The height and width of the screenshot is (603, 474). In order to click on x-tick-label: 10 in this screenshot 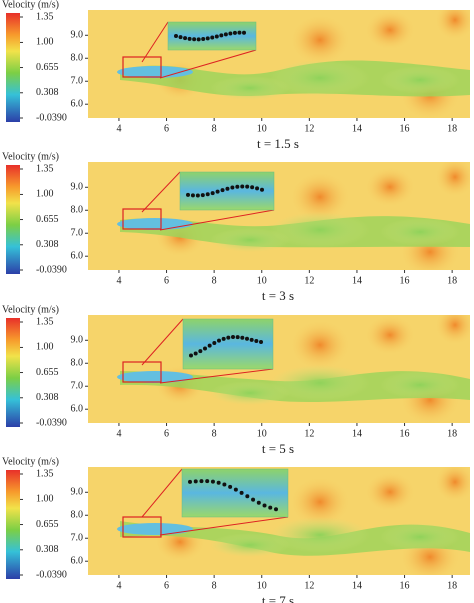, I will do `click(262, 128)`.